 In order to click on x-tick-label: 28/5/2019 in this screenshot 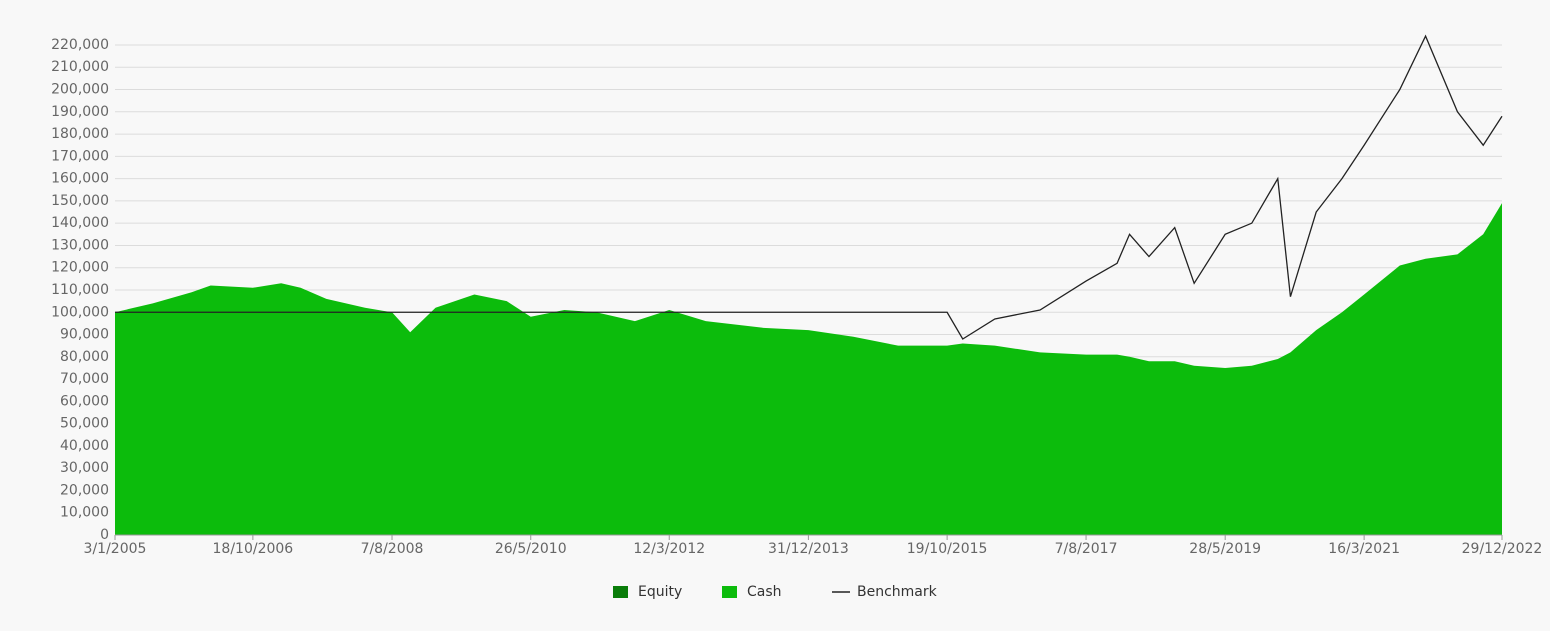, I will do `click(1225, 549)`.